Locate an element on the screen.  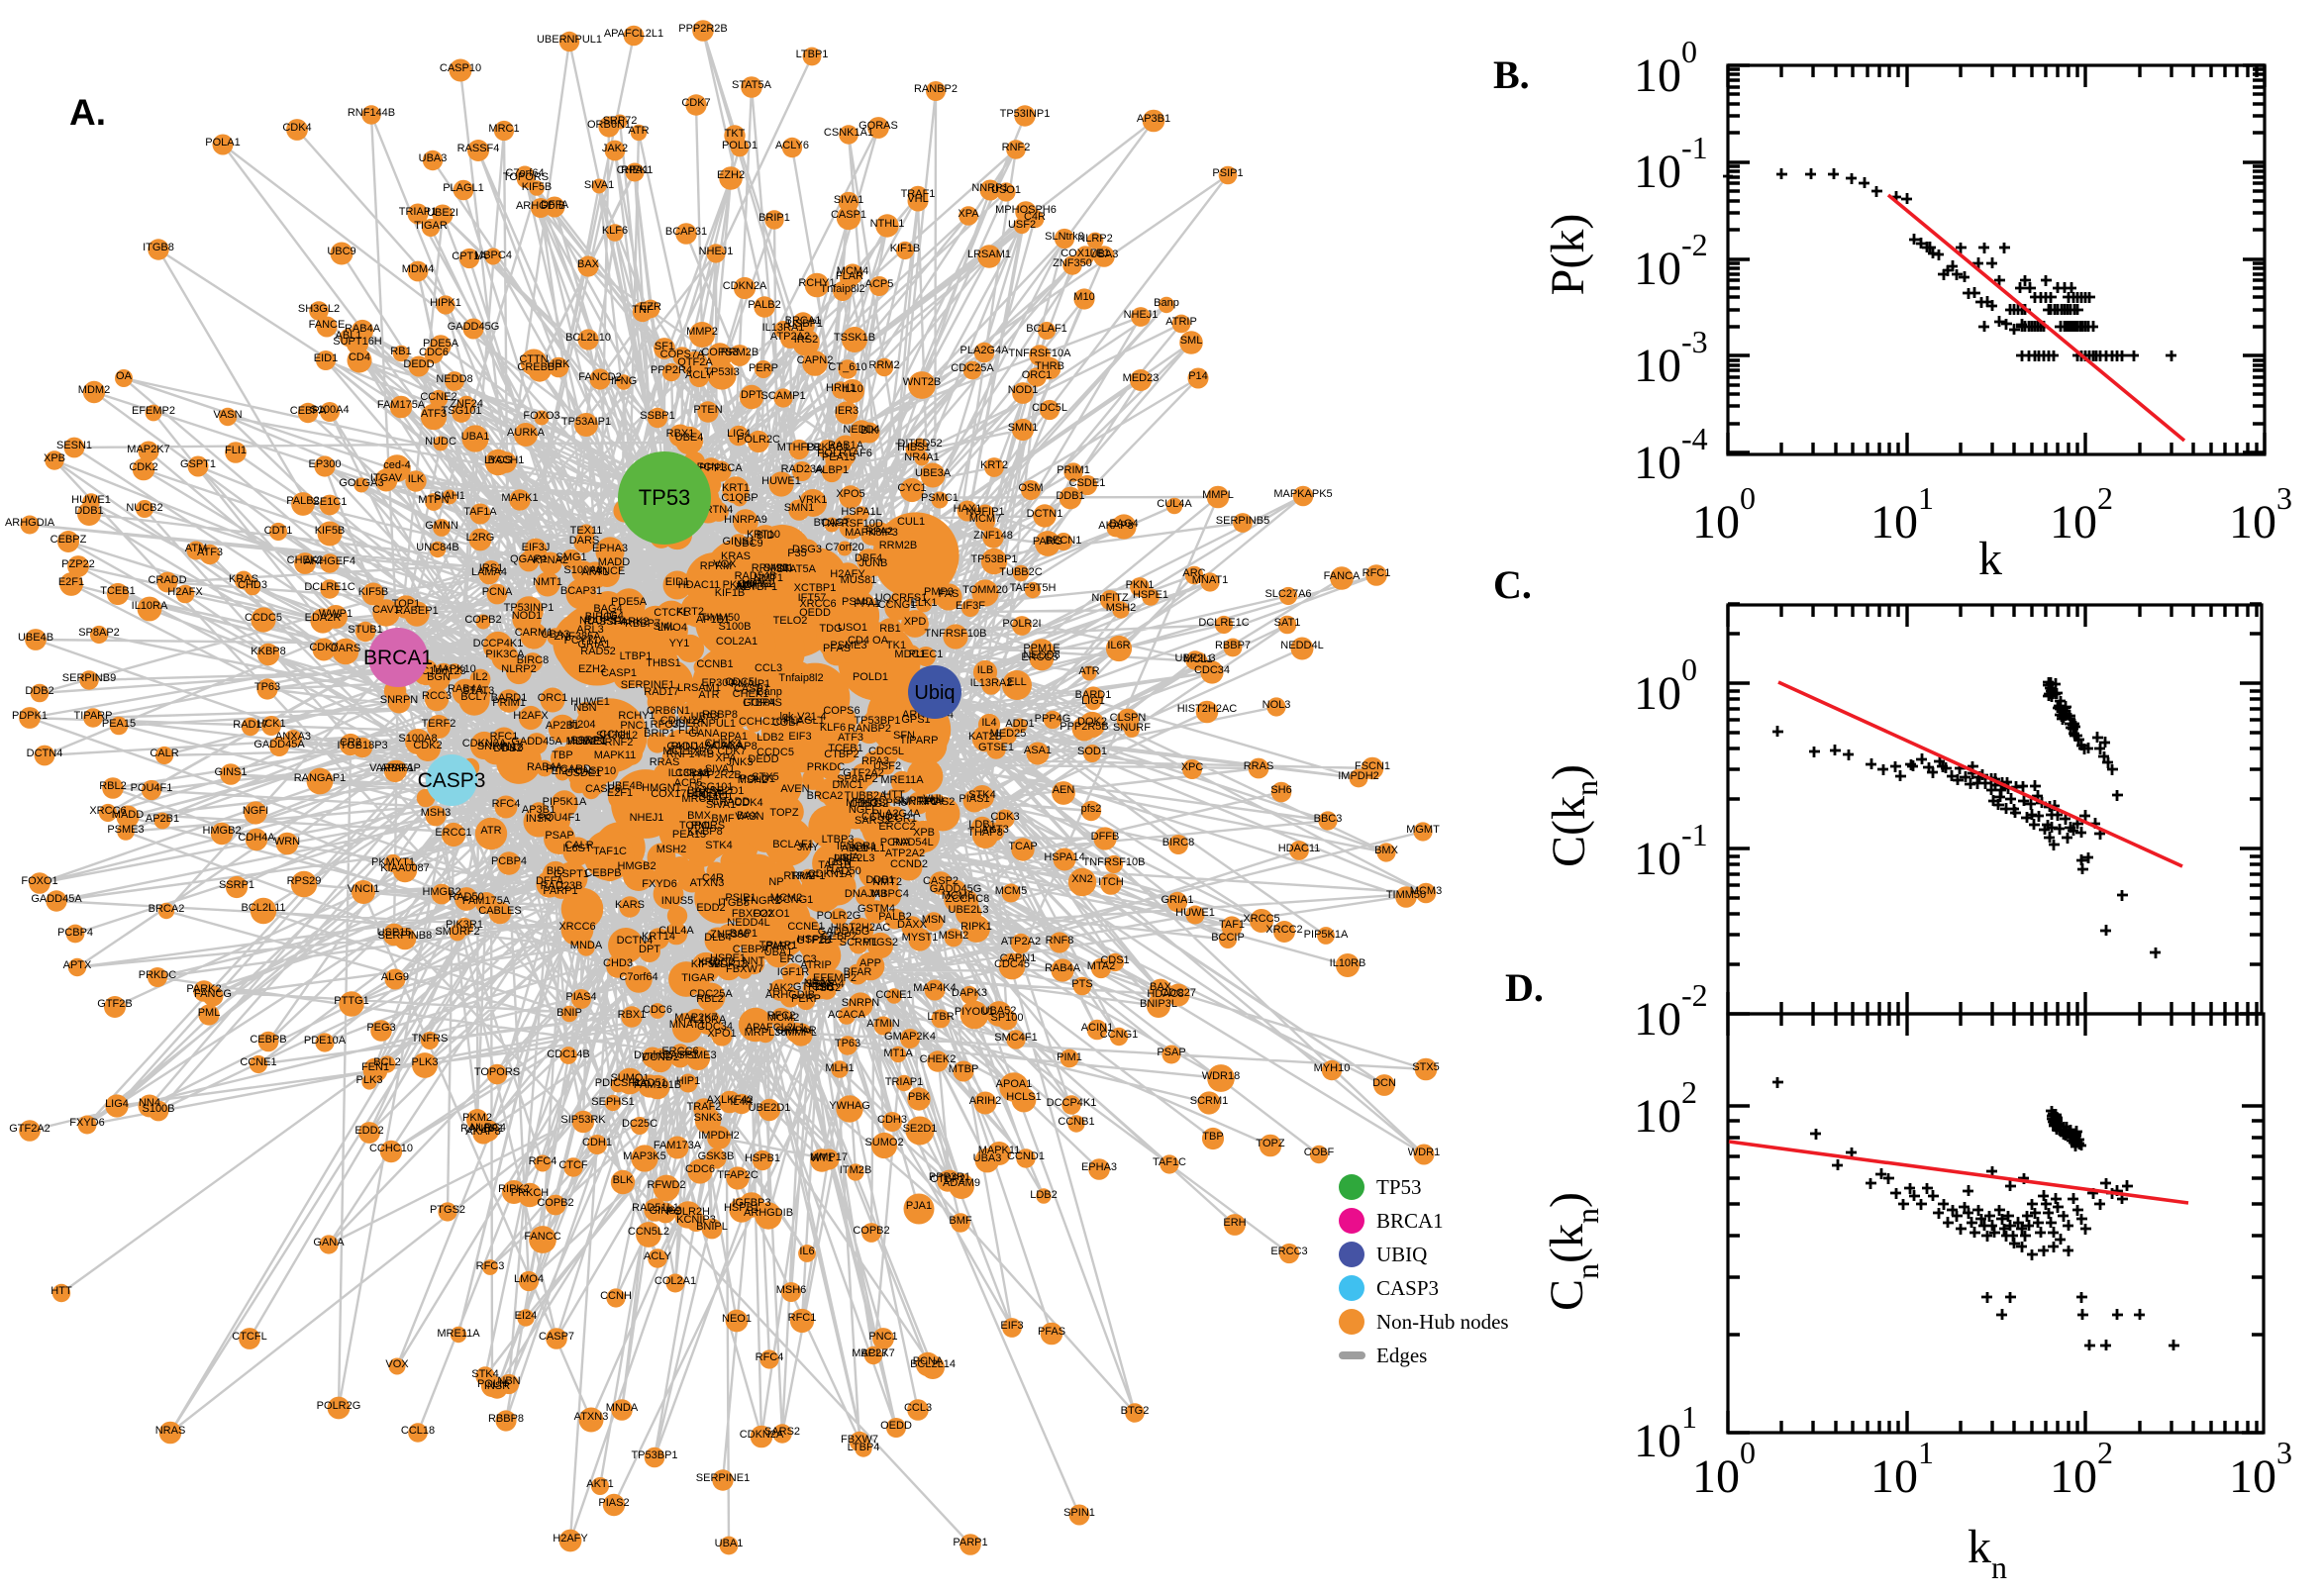
svg-text: XPA is located at coordinates (969, 214).